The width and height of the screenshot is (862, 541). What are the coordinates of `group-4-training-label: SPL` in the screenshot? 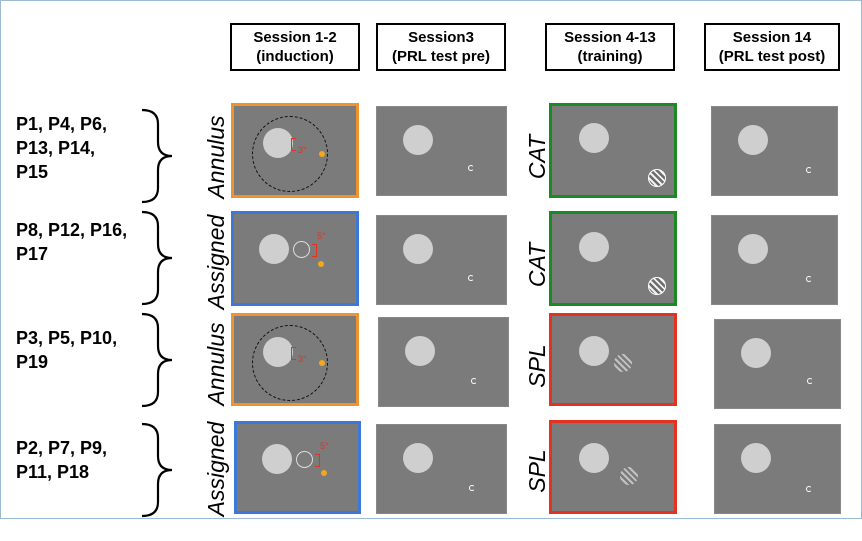 It's located at (537, 471).